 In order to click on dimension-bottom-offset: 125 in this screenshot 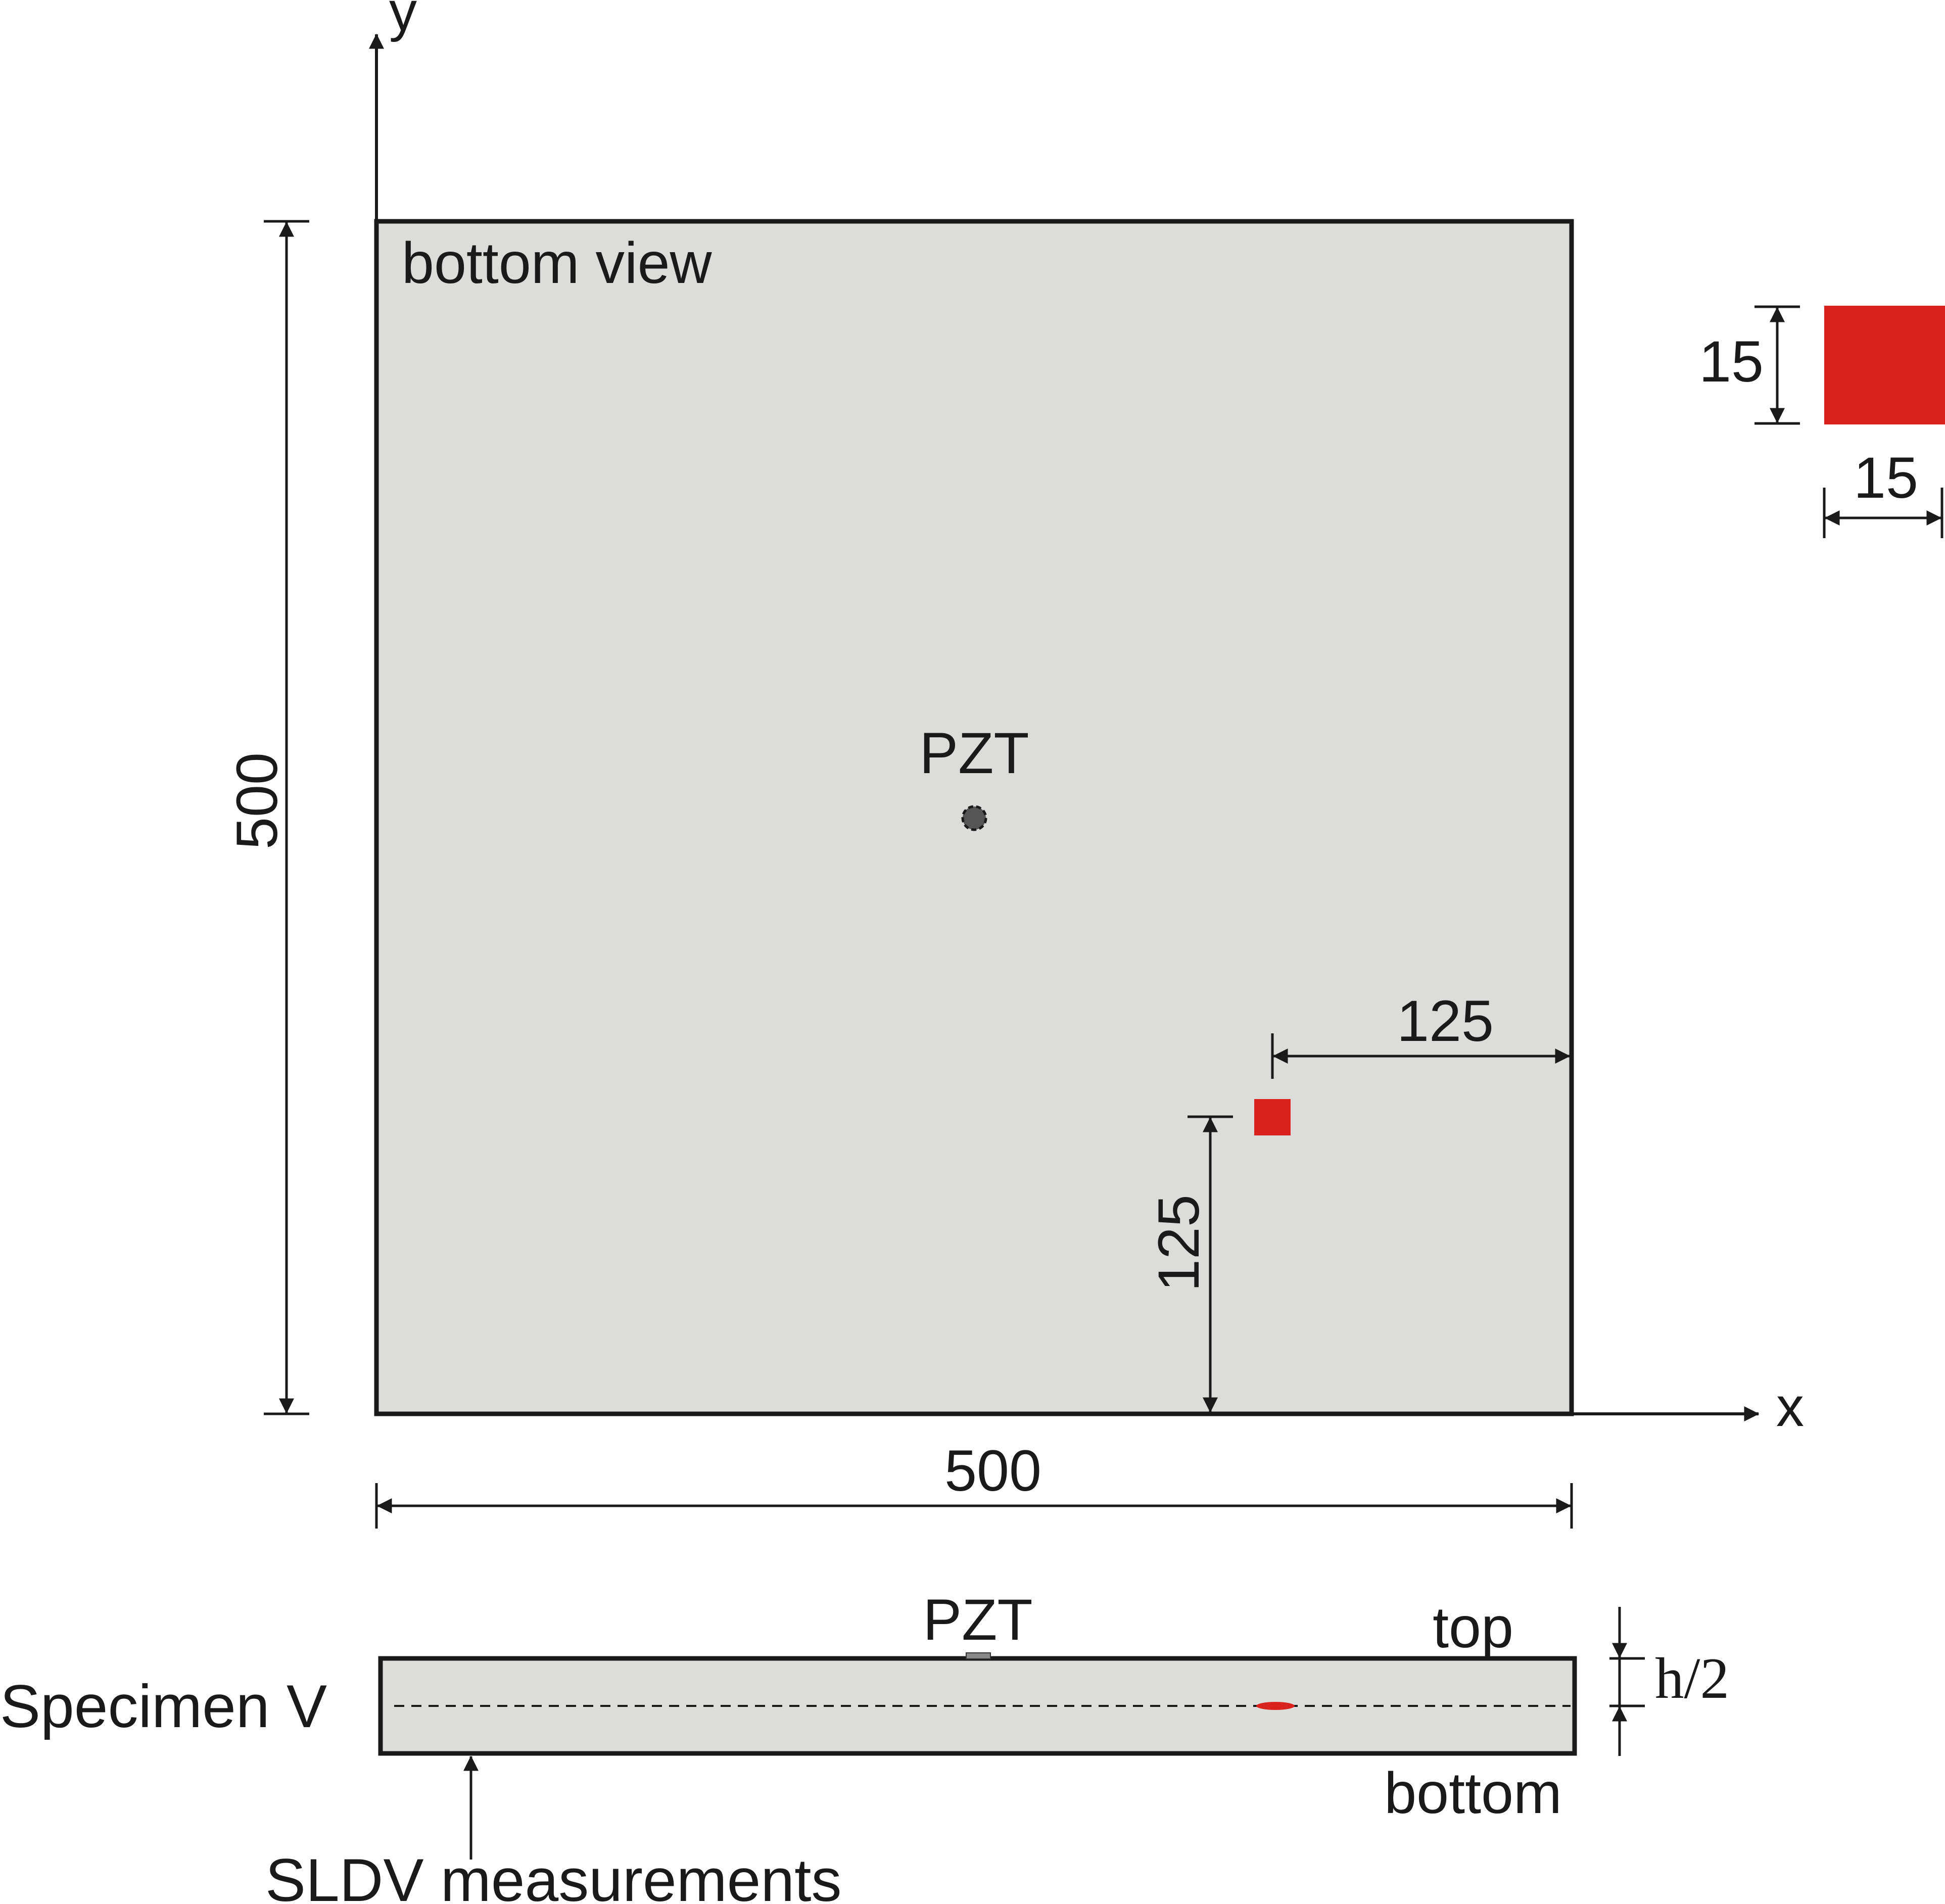, I will do `click(1190, 1264)`.